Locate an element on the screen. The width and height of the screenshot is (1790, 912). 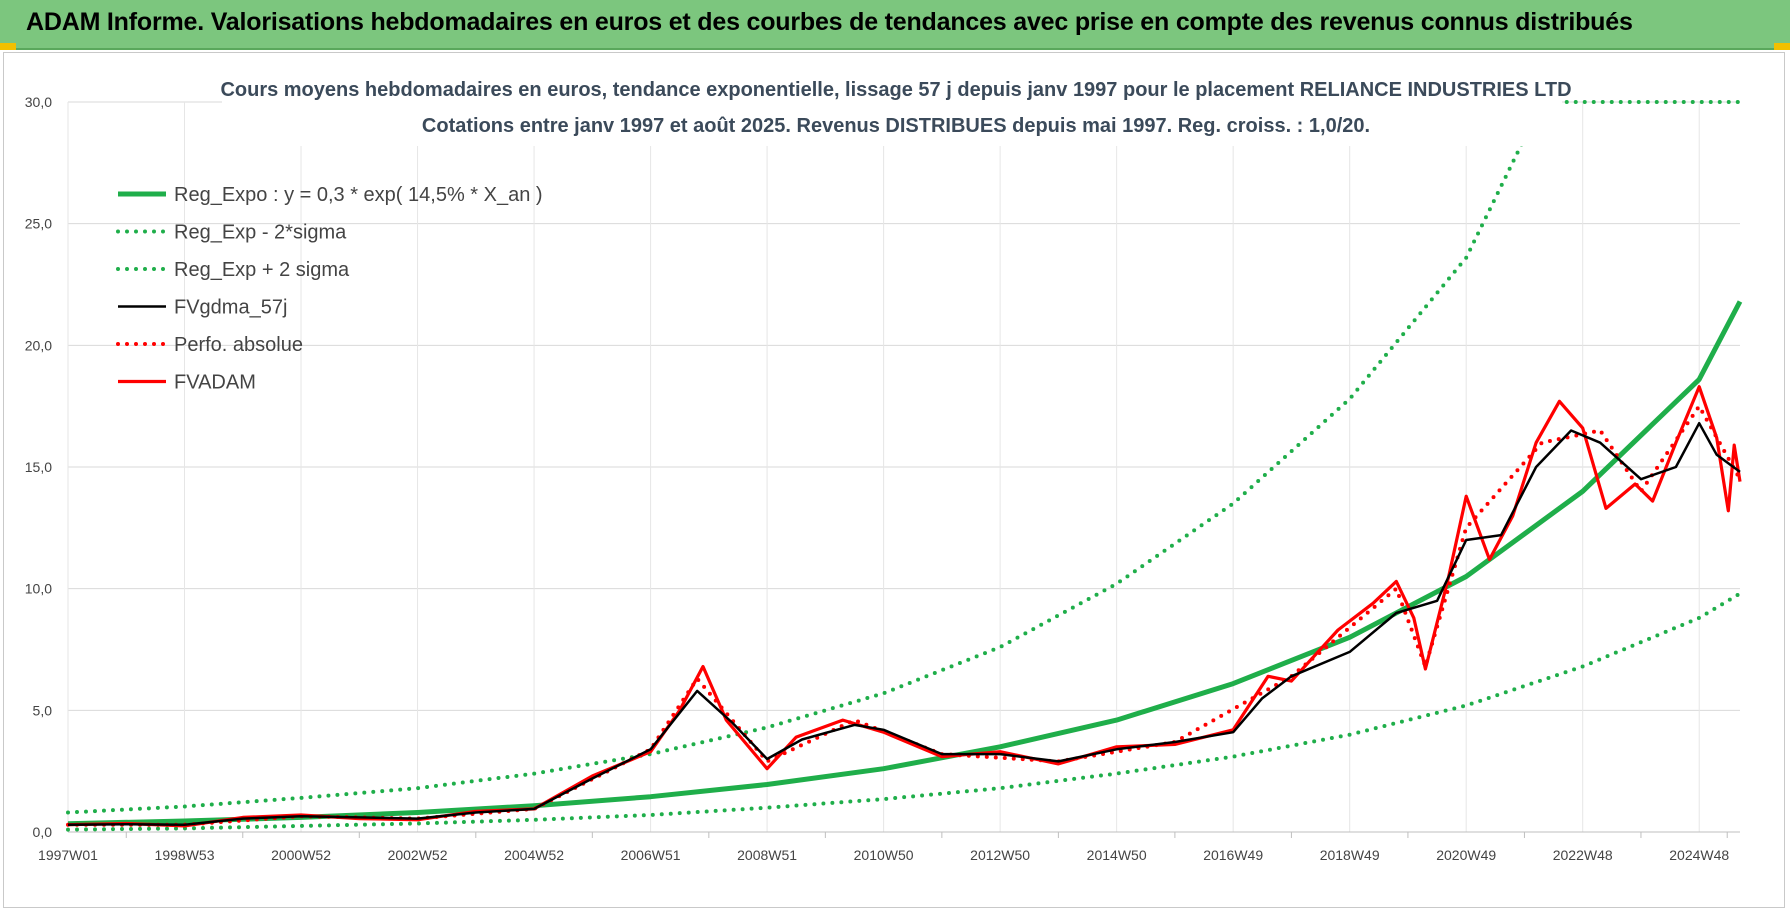
title-background is located at coordinates (892, 108).